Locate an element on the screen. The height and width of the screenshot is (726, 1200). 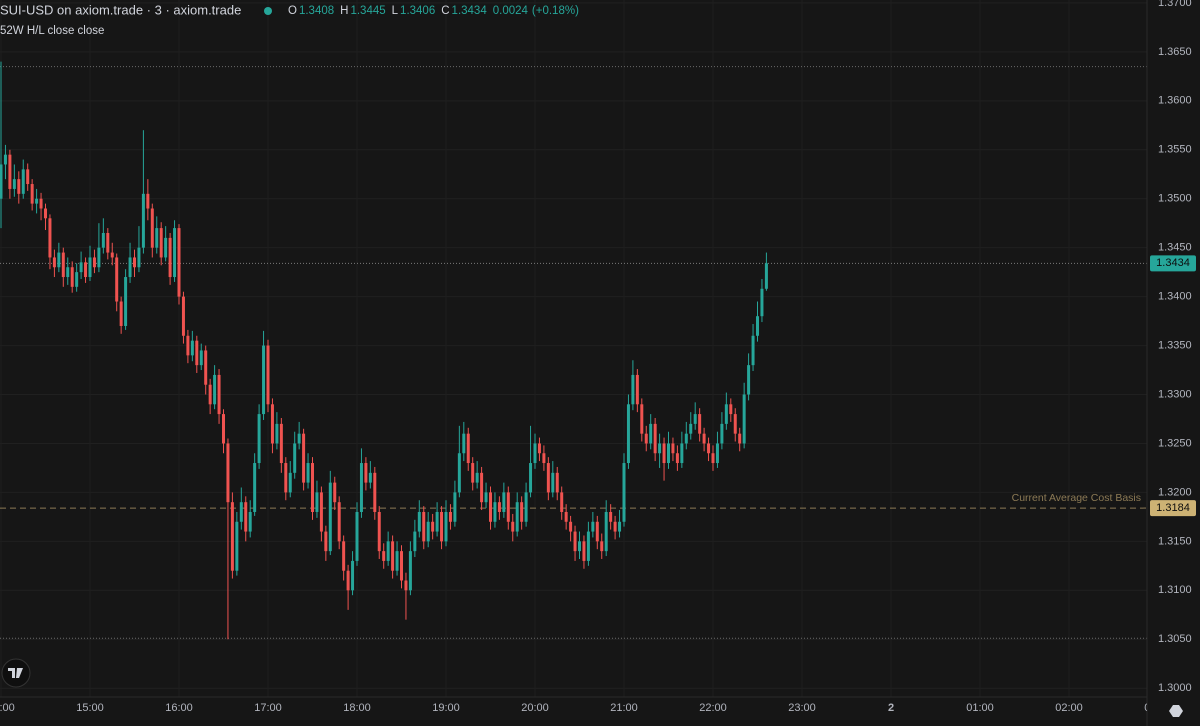
close-value: 1.3434 is located at coordinates (470, 11).